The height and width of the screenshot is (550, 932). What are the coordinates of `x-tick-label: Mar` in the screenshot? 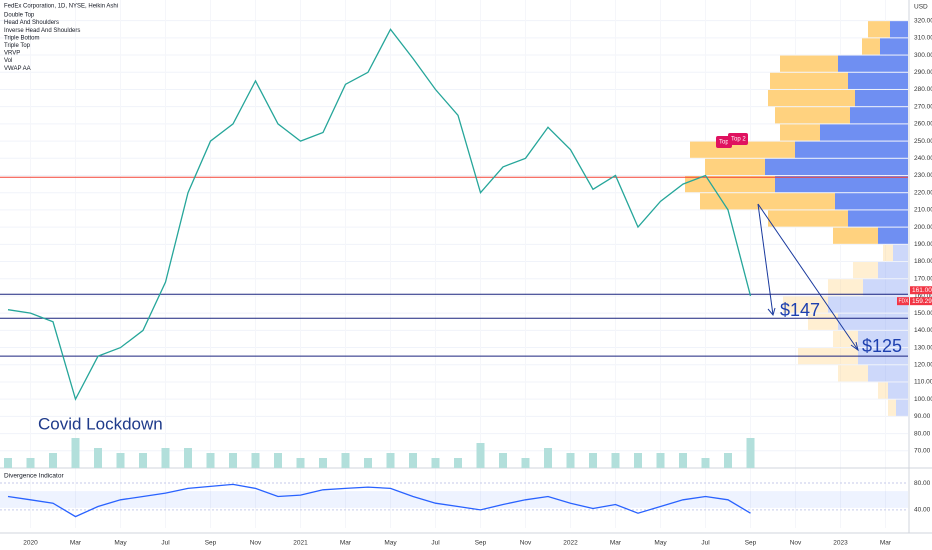 It's located at (616, 543).